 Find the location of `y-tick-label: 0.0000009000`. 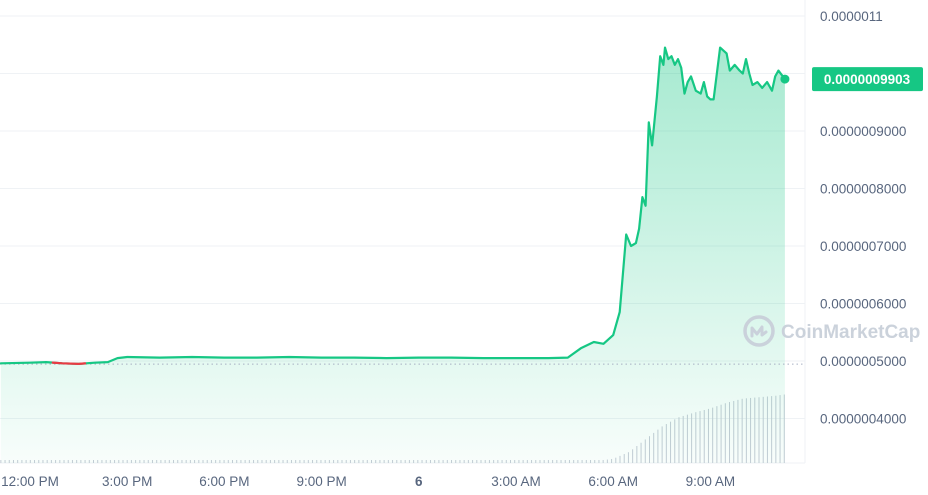

y-tick-label: 0.0000009000 is located at coordinates (863, 131).